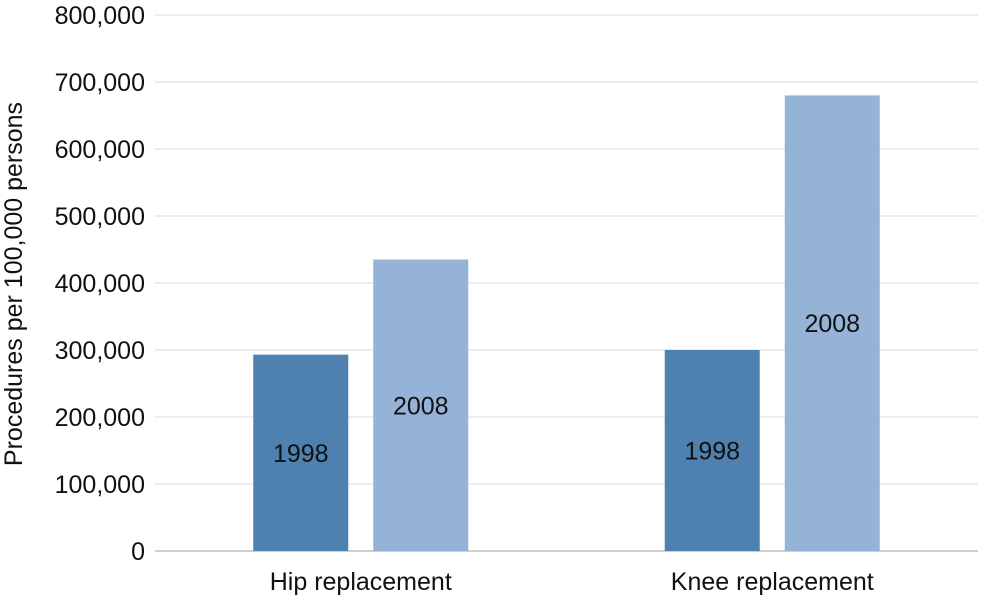  Describe the element at coordinates (100, 150) in the screenshot. I see `y-tick-label: 600,000` at that location.